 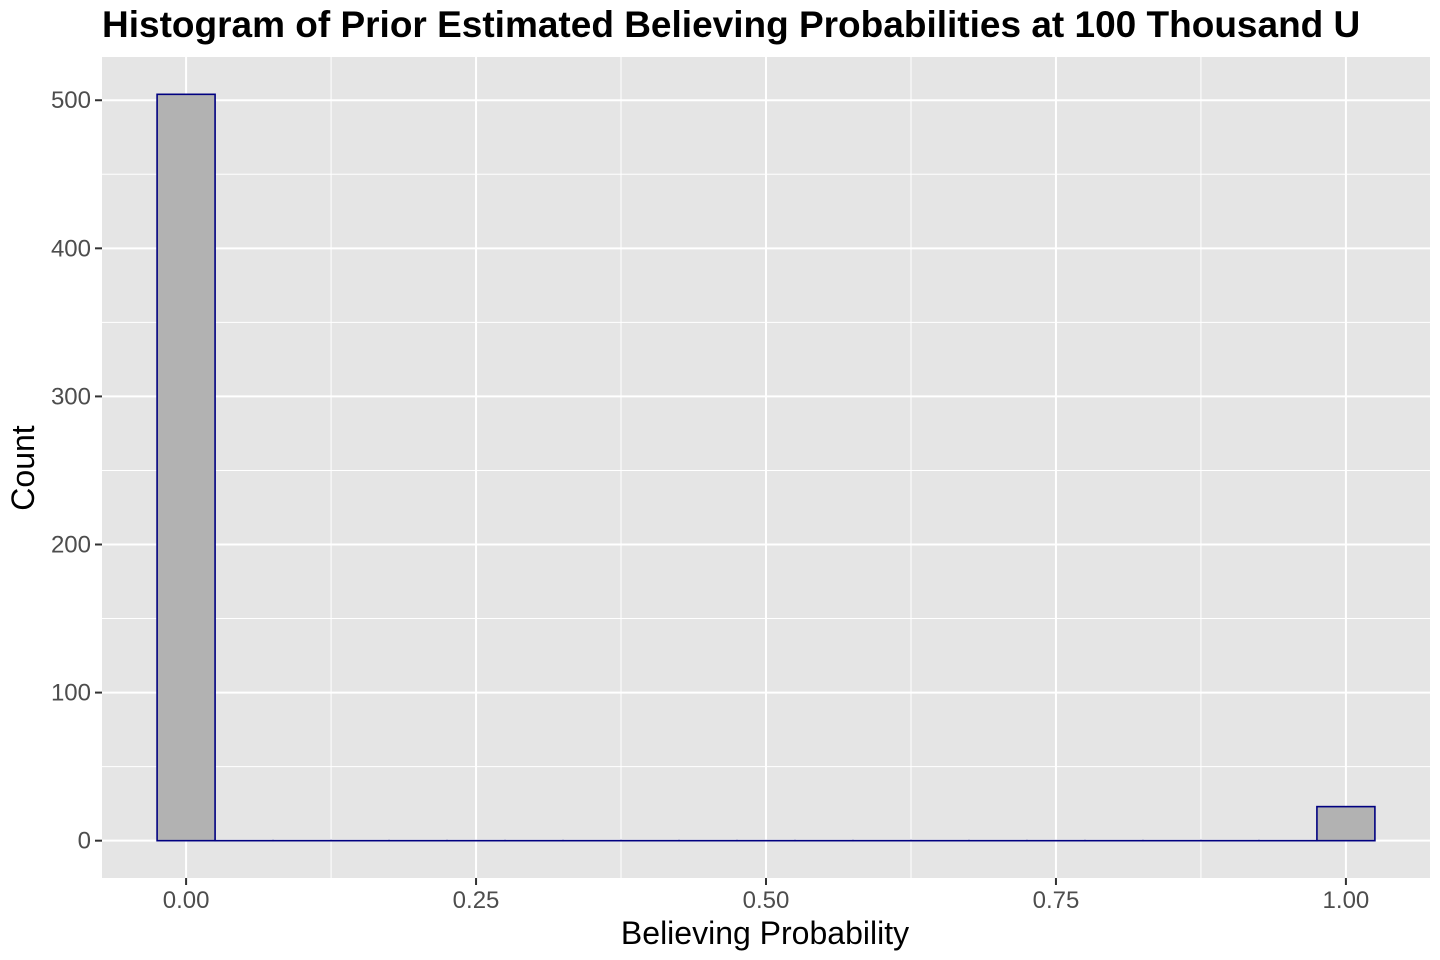 I want to click on y-tick-label: 300, so click(x=71, y=396).